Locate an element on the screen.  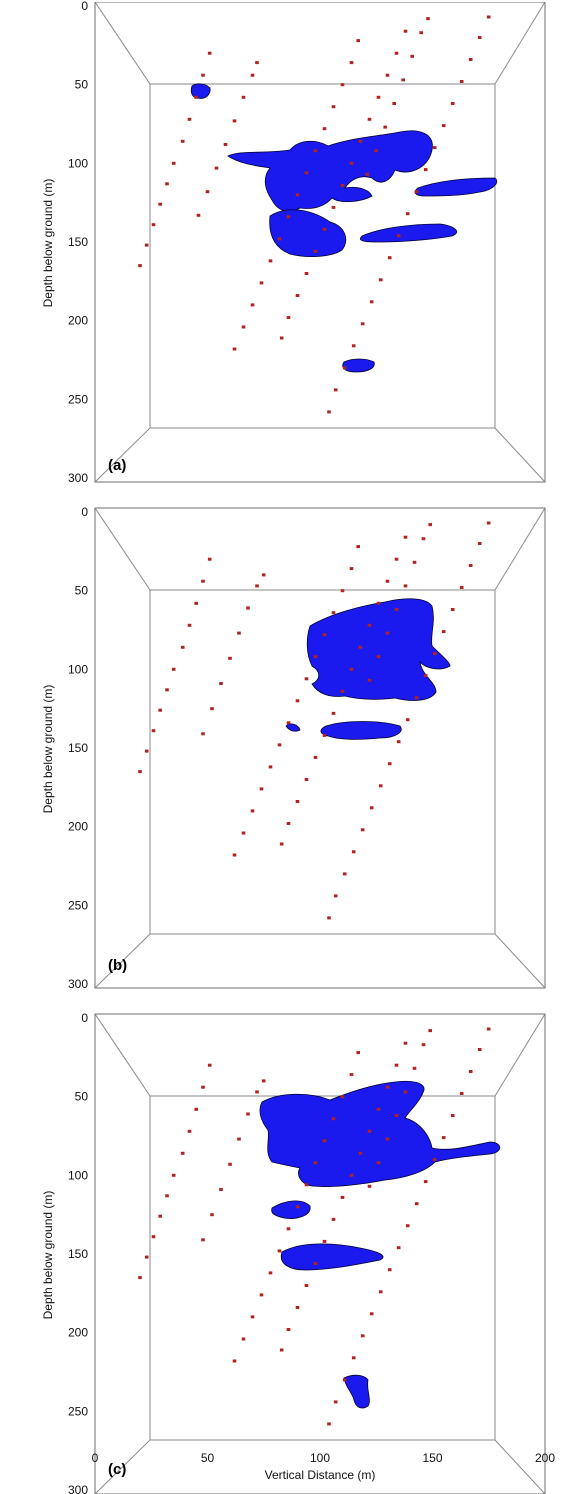
x-tick-label: 150 is located at coordinates (432, 1458).